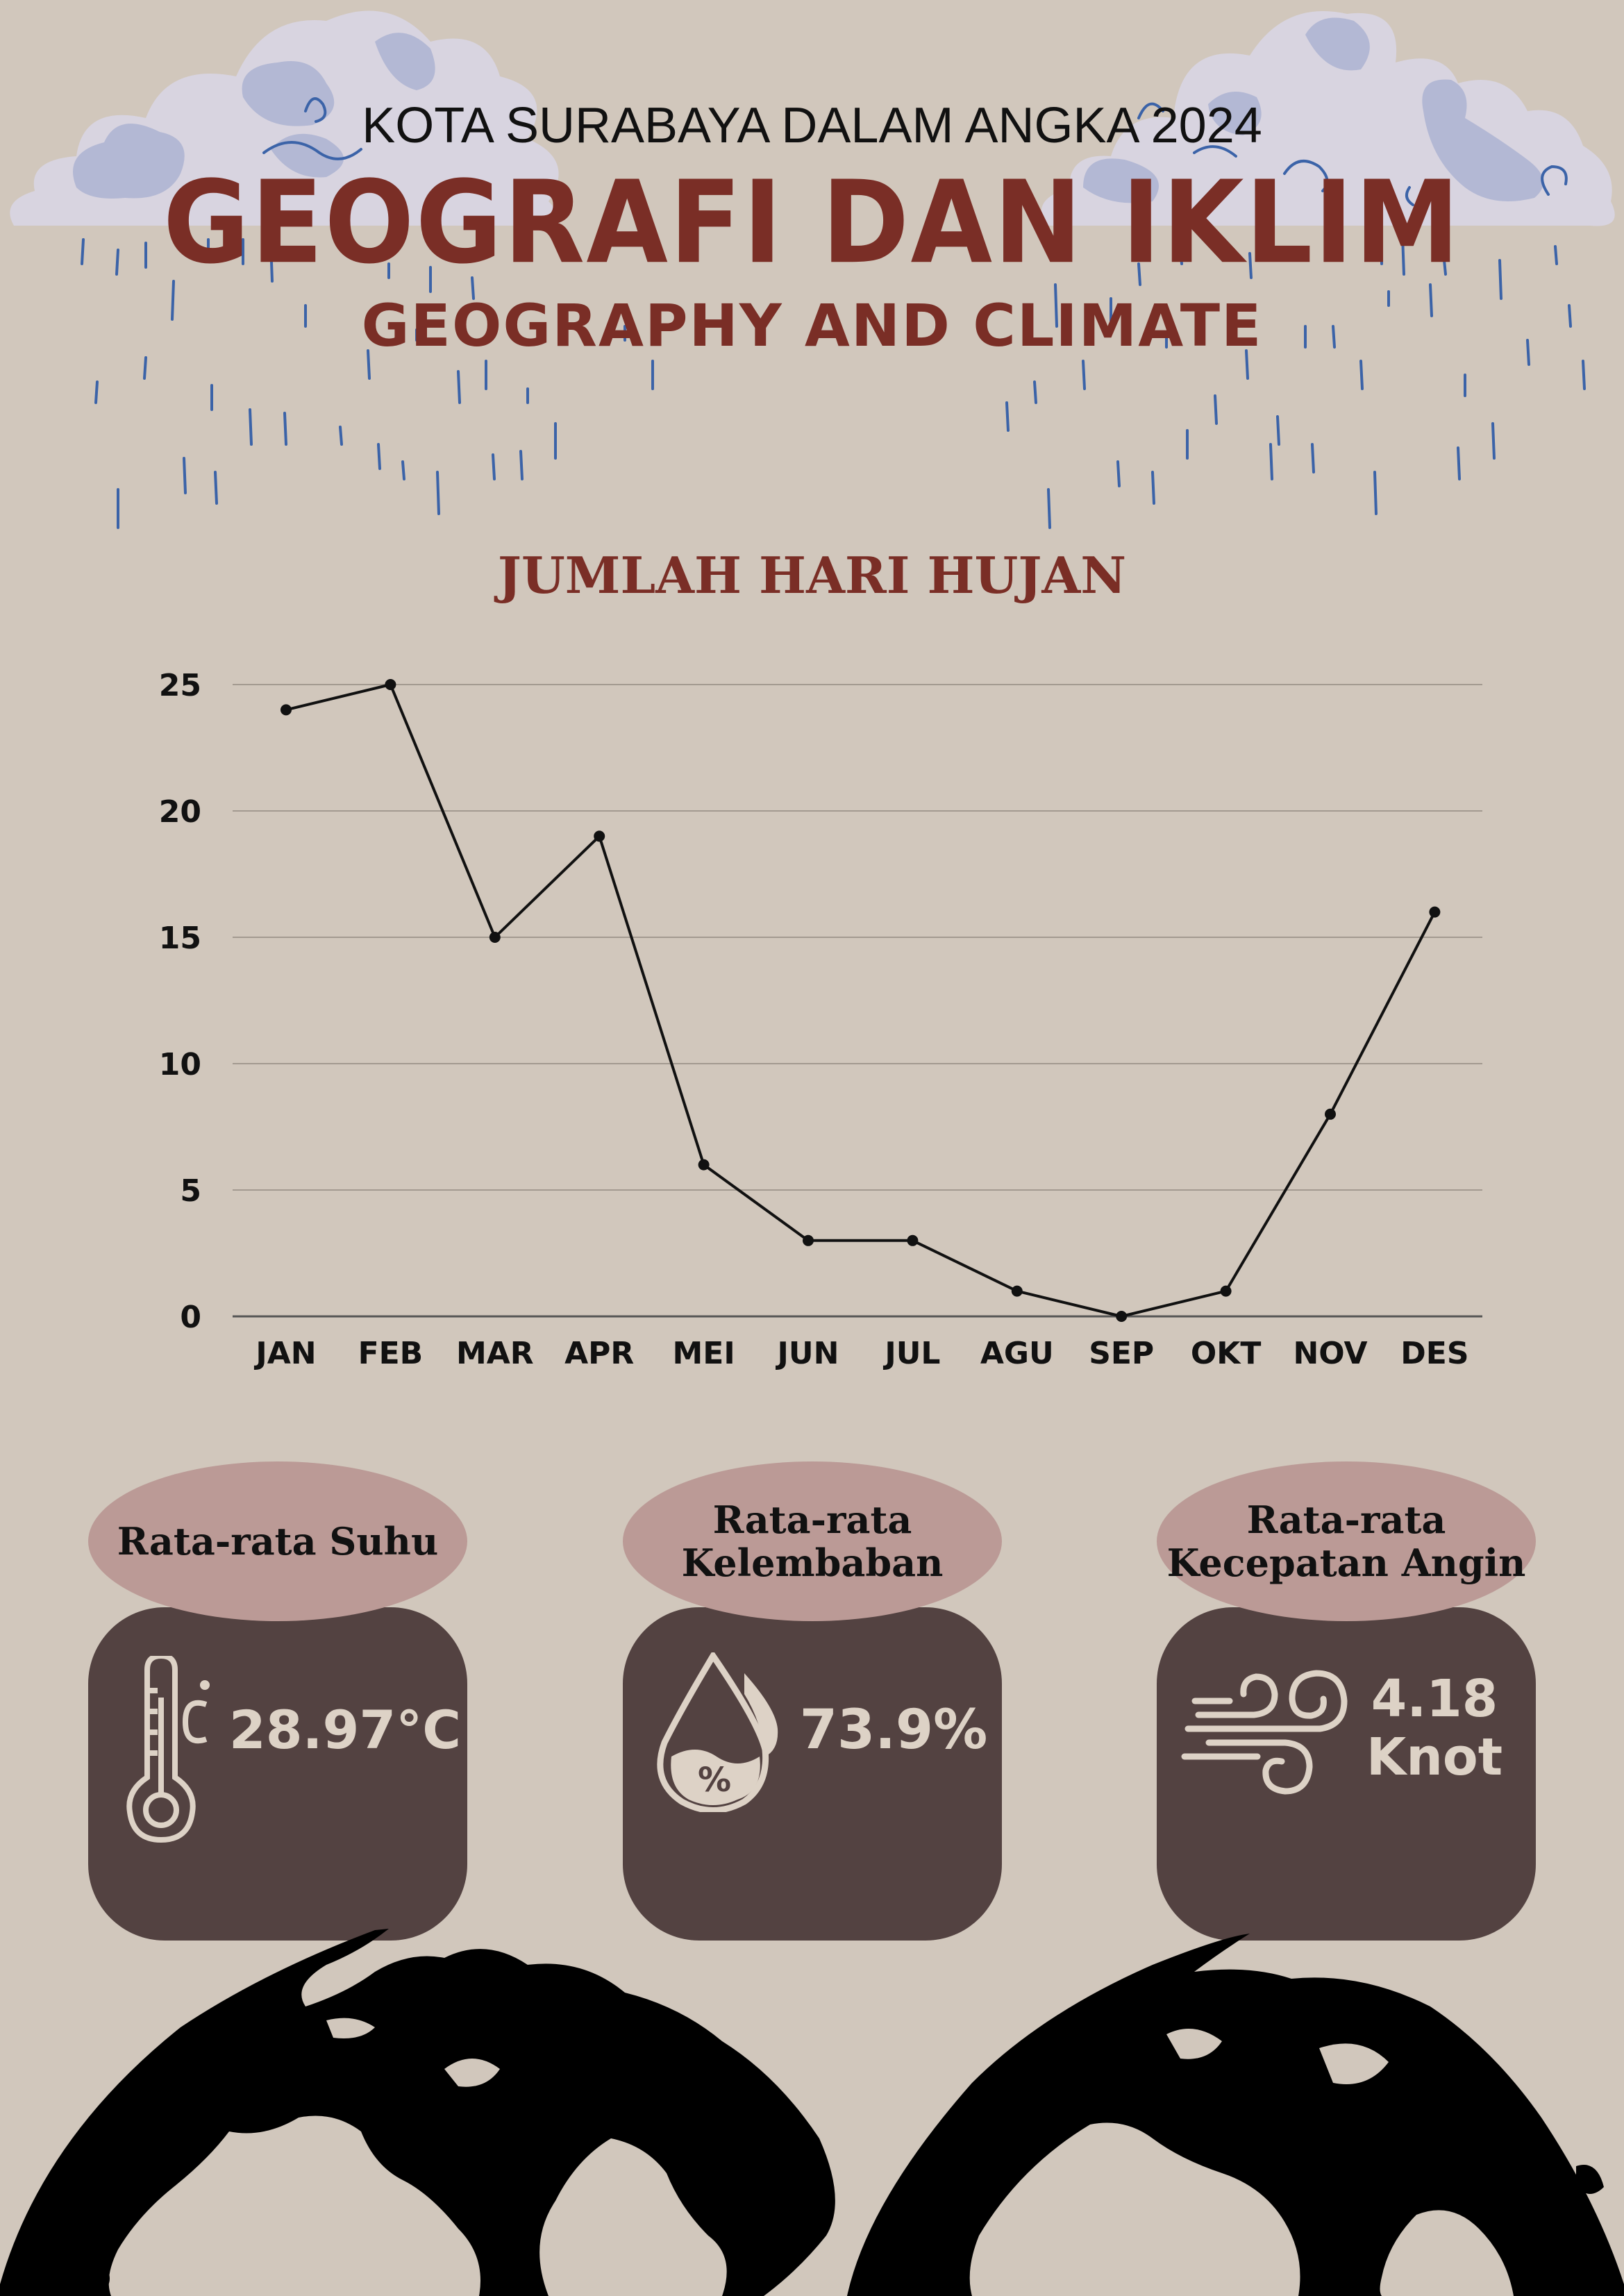  I want to click on y-tick-label: 20, so click(180, 812).